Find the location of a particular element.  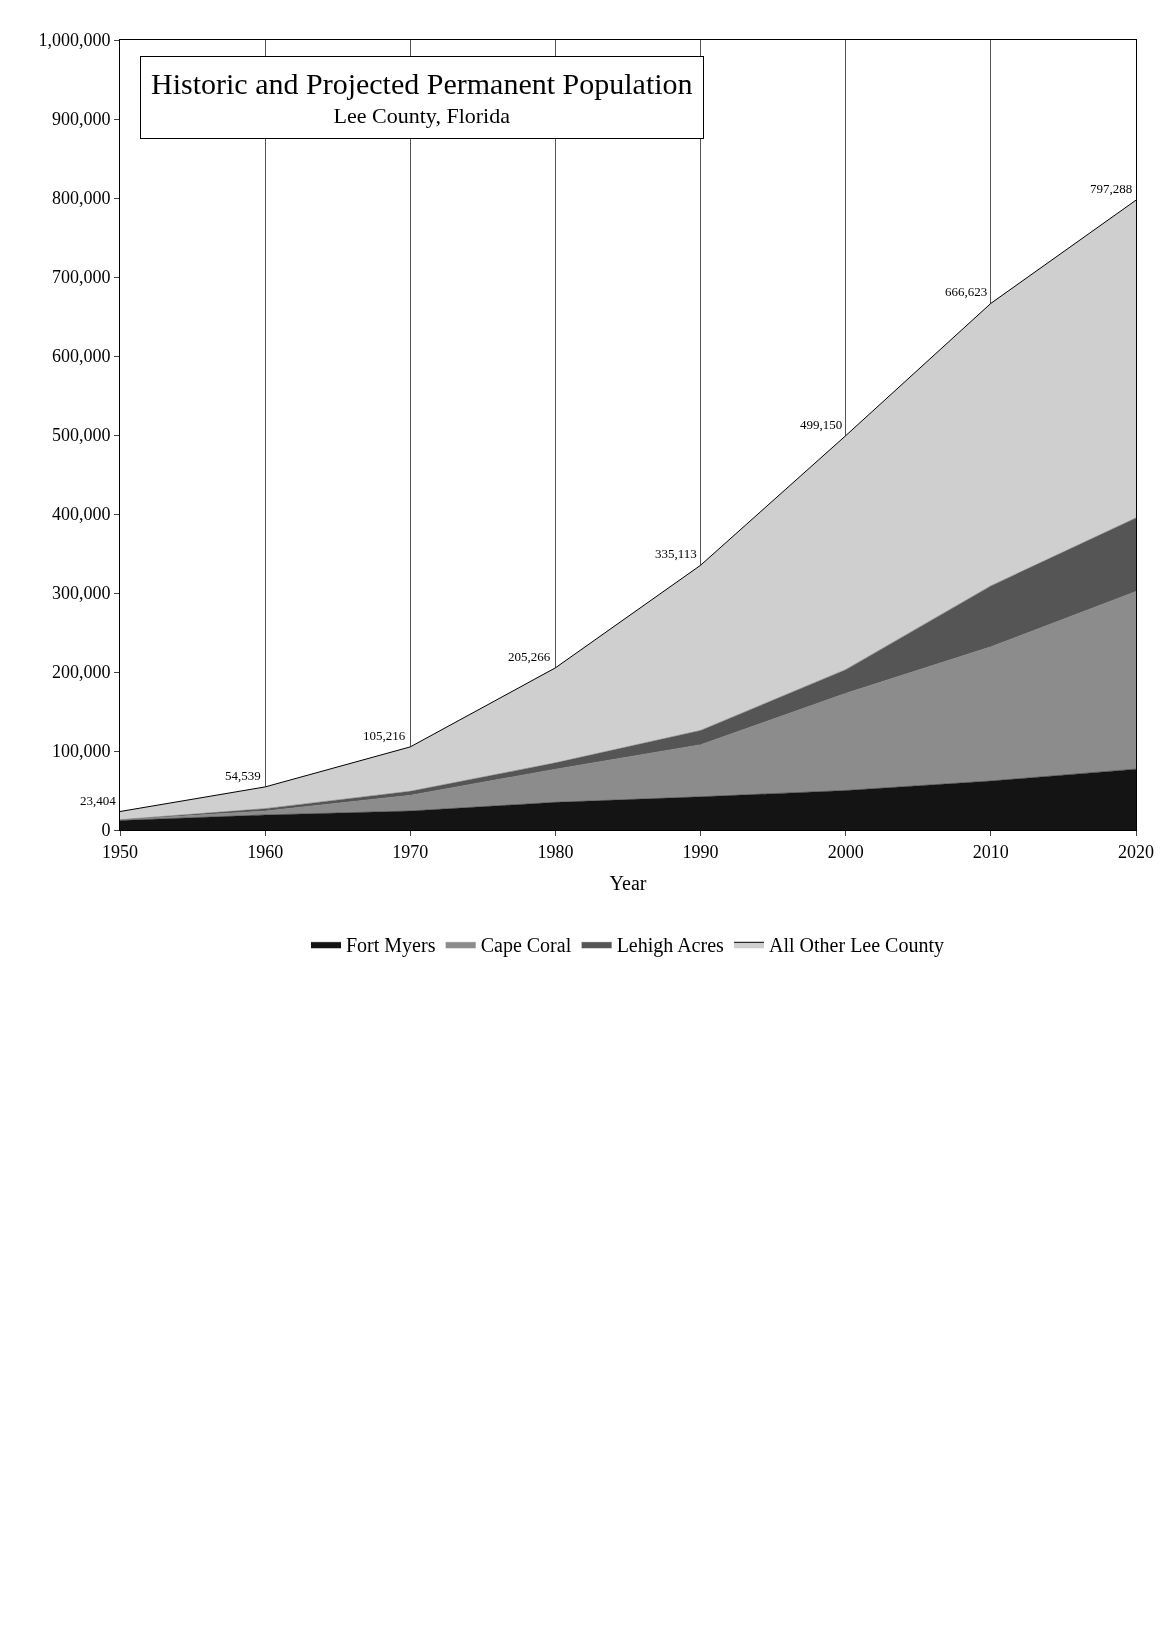

y-tick-label: 200,000 is located at coordinates (81, 672).